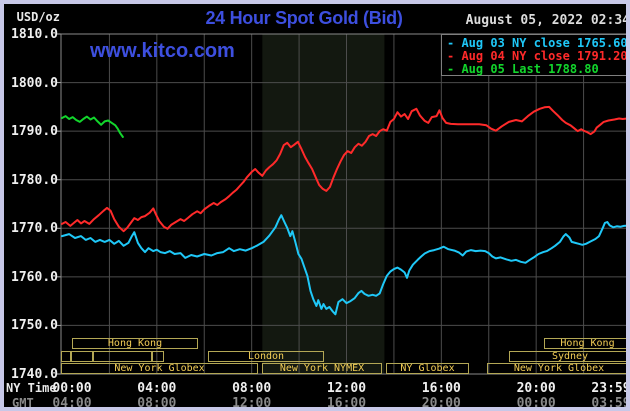  What do you see at coordinates (34, 83) in the screenshot?
I see `y-tick-label: 1800.0` at bounding box center [34, 83].